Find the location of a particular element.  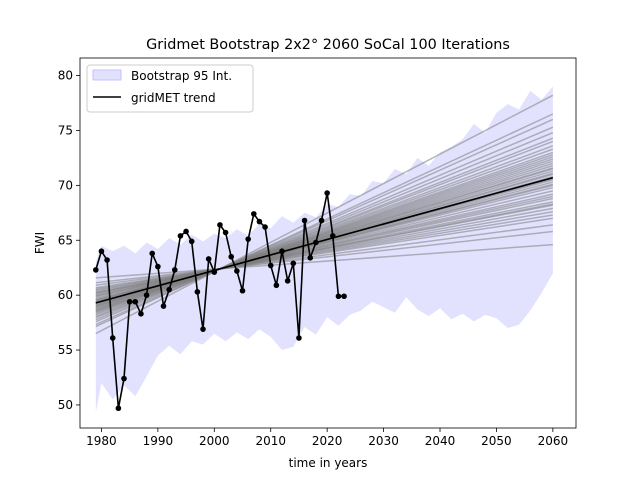

x-tick-label: 2060 is located at coordinates (553, 441).